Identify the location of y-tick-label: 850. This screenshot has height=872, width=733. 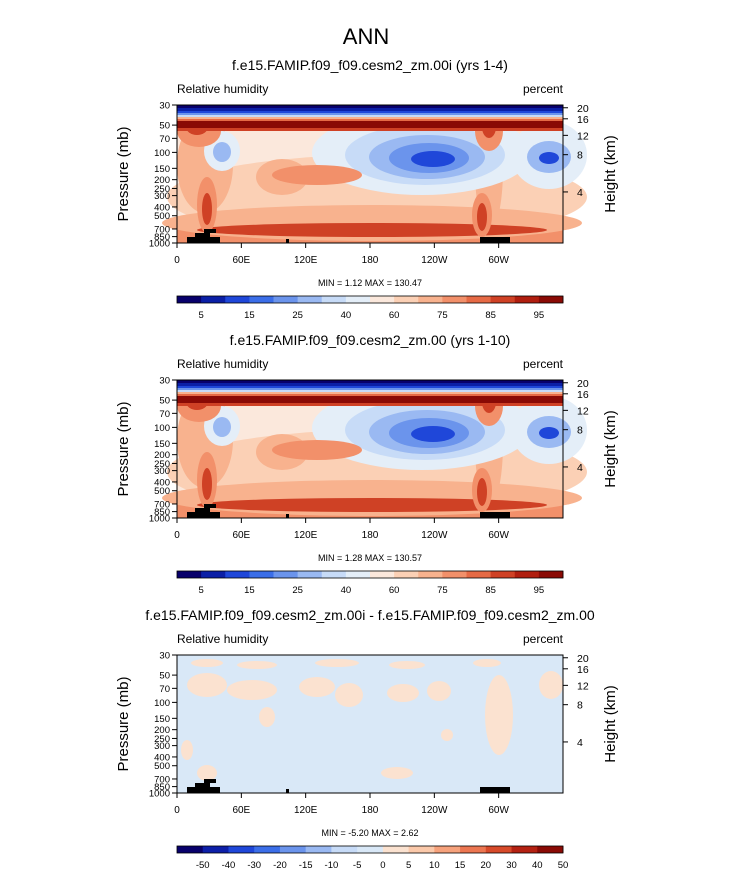
(162, 512).